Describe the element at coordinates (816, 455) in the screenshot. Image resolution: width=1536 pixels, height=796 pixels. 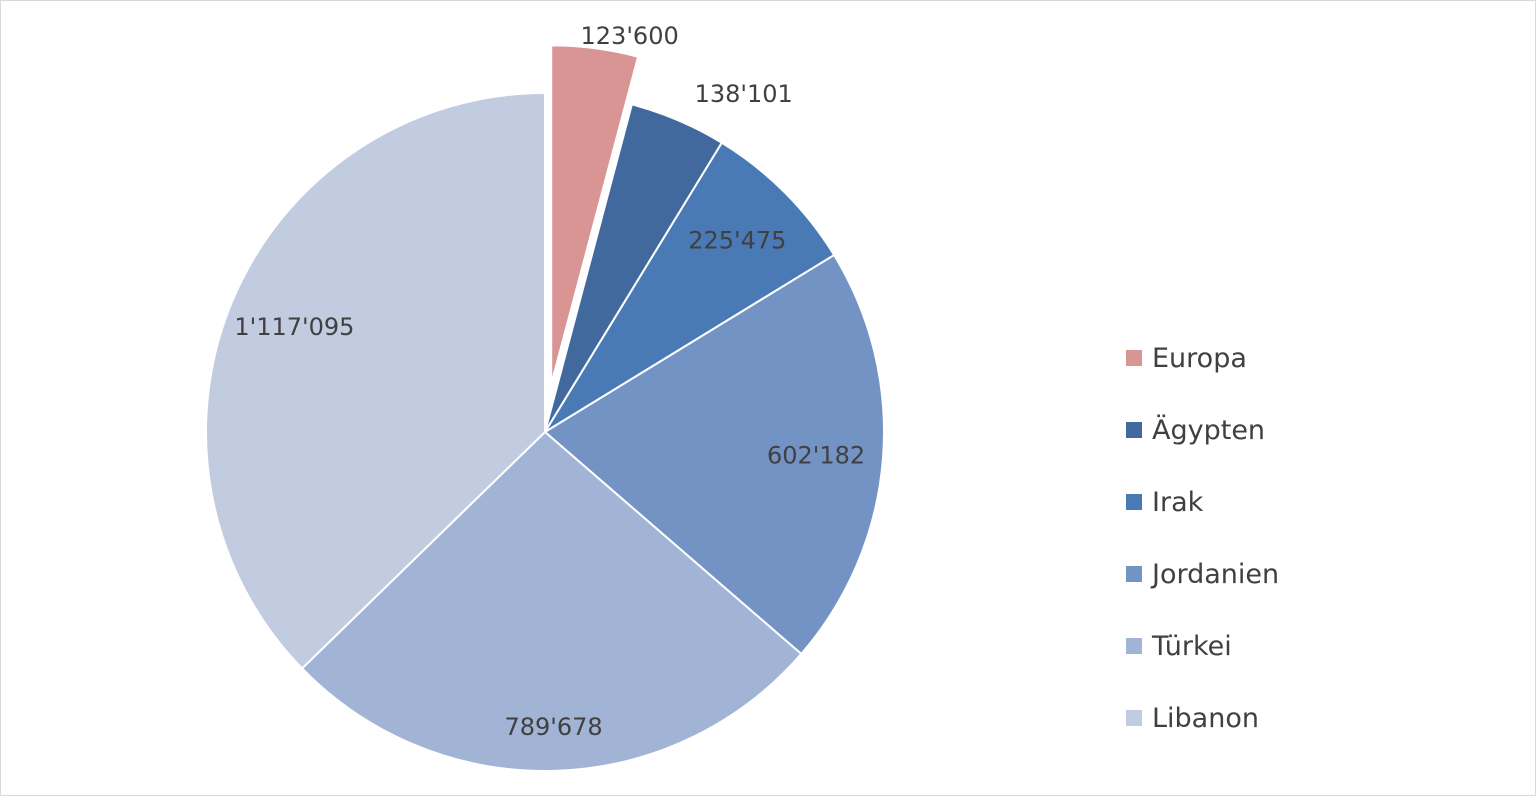
I see `data-label: 602'182` at that location.